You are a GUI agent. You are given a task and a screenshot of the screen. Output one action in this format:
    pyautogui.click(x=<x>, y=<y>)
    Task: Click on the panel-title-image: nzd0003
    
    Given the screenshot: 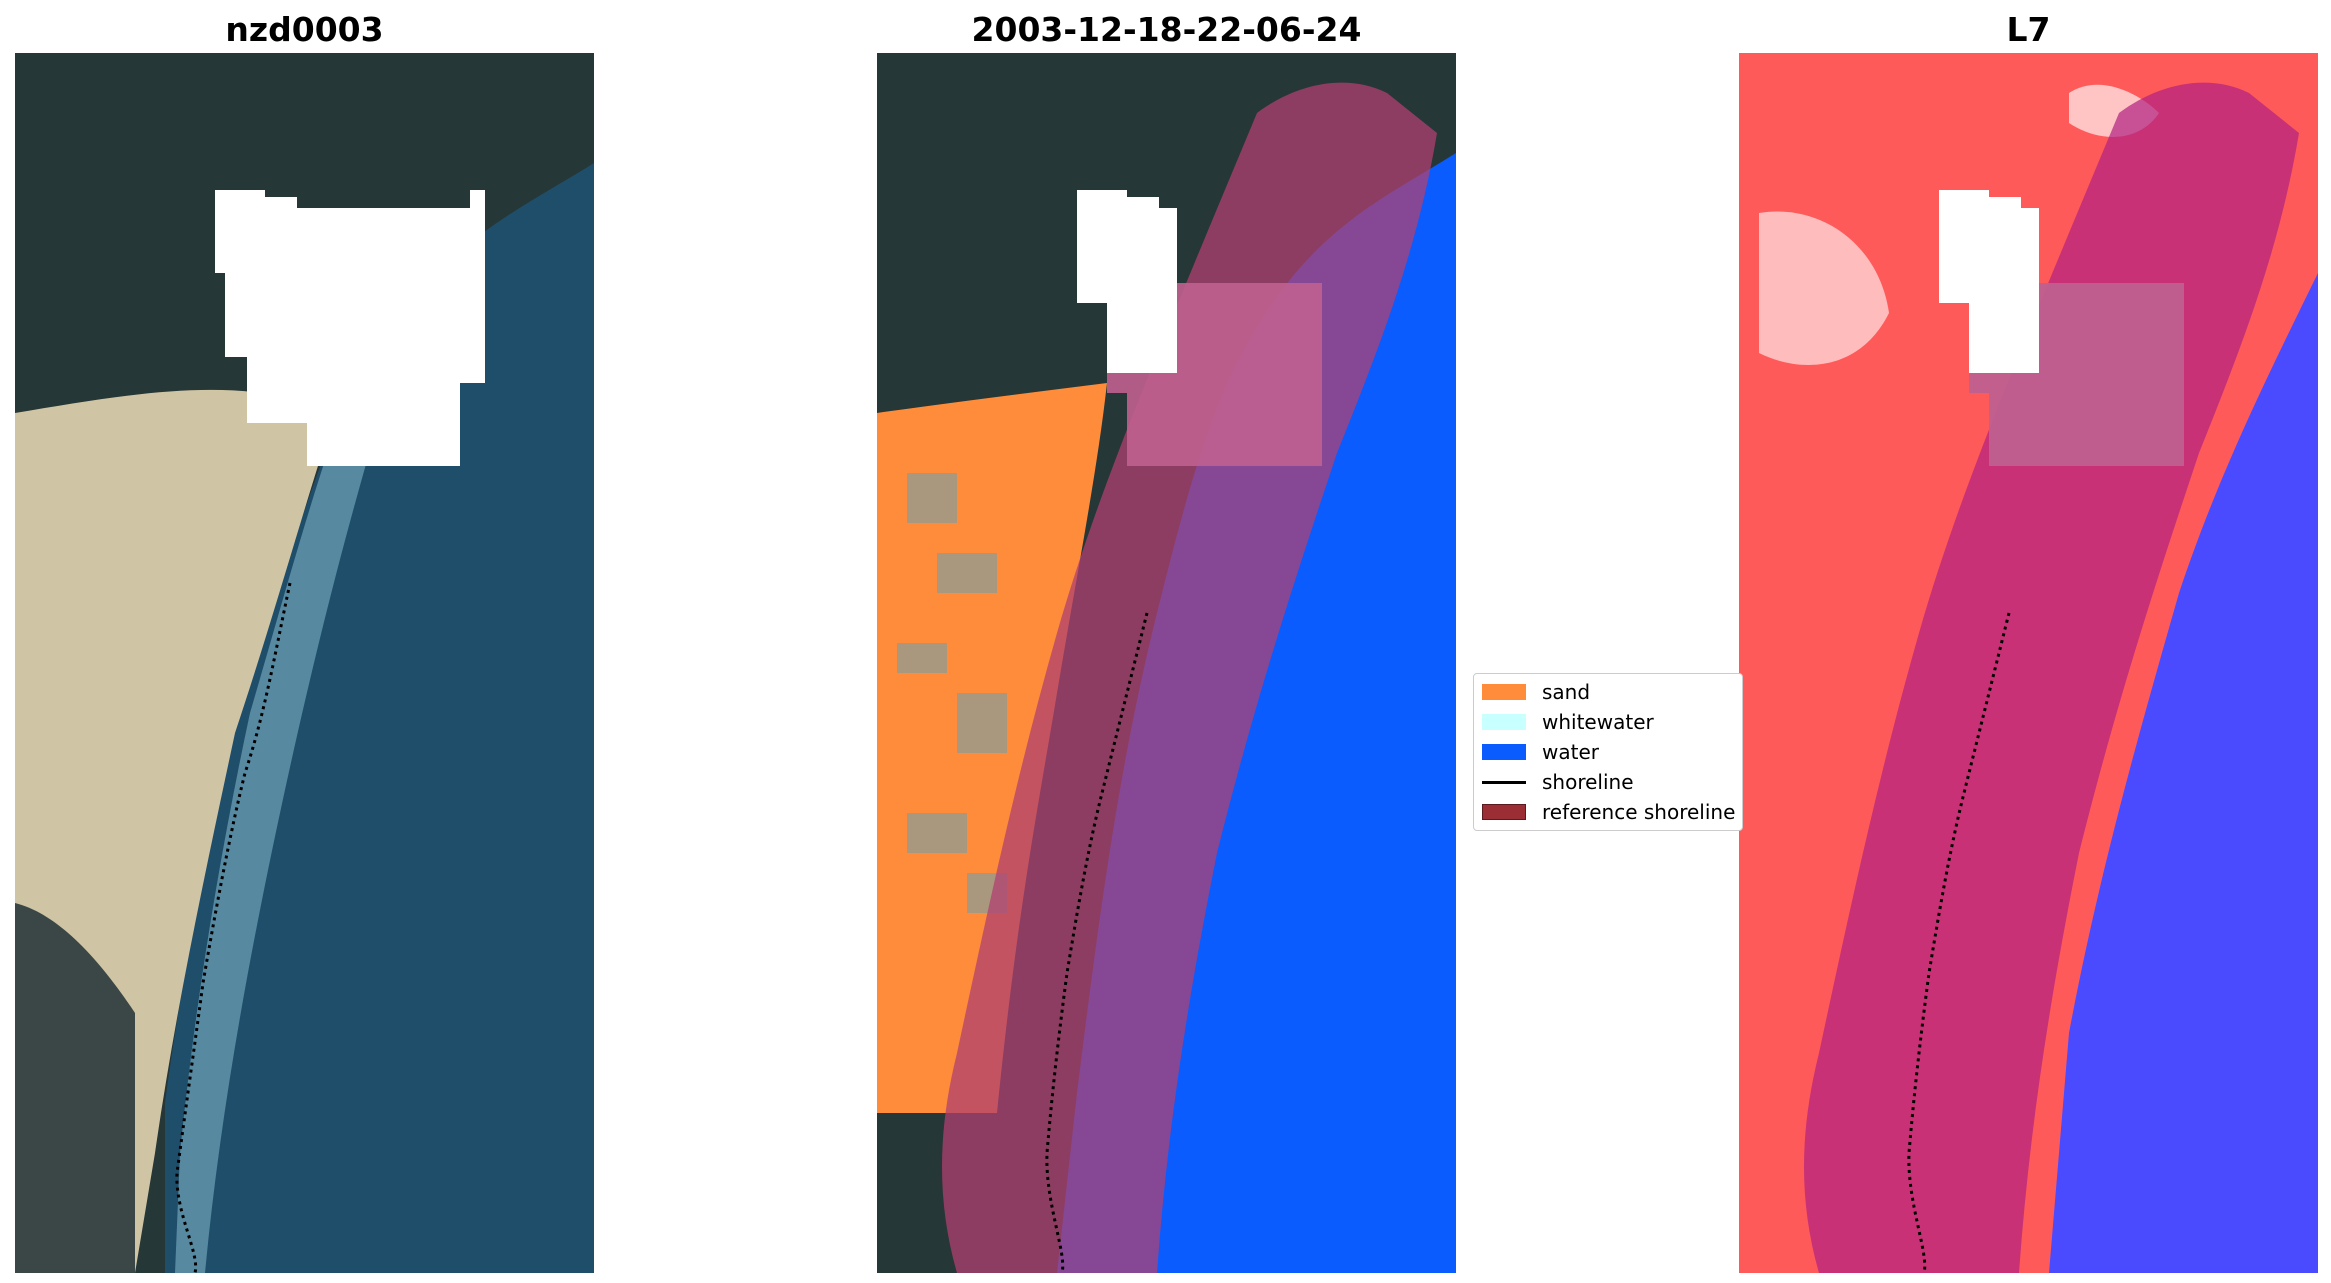 What is the action you would take?
    pyautogui.click(x=304, y=29)
    